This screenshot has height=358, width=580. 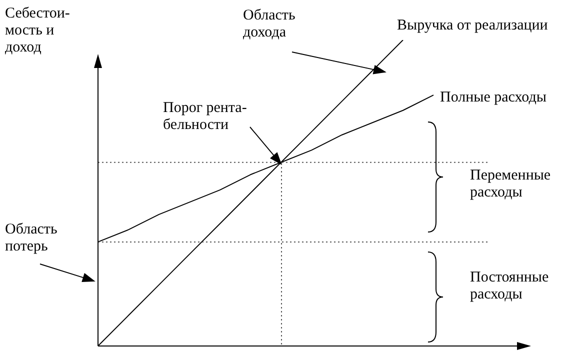 What do you see at coordinates (205, 116) in the screenshot?
I see `annotation: Порог рента- бельности` at bounding box center [205, 116].